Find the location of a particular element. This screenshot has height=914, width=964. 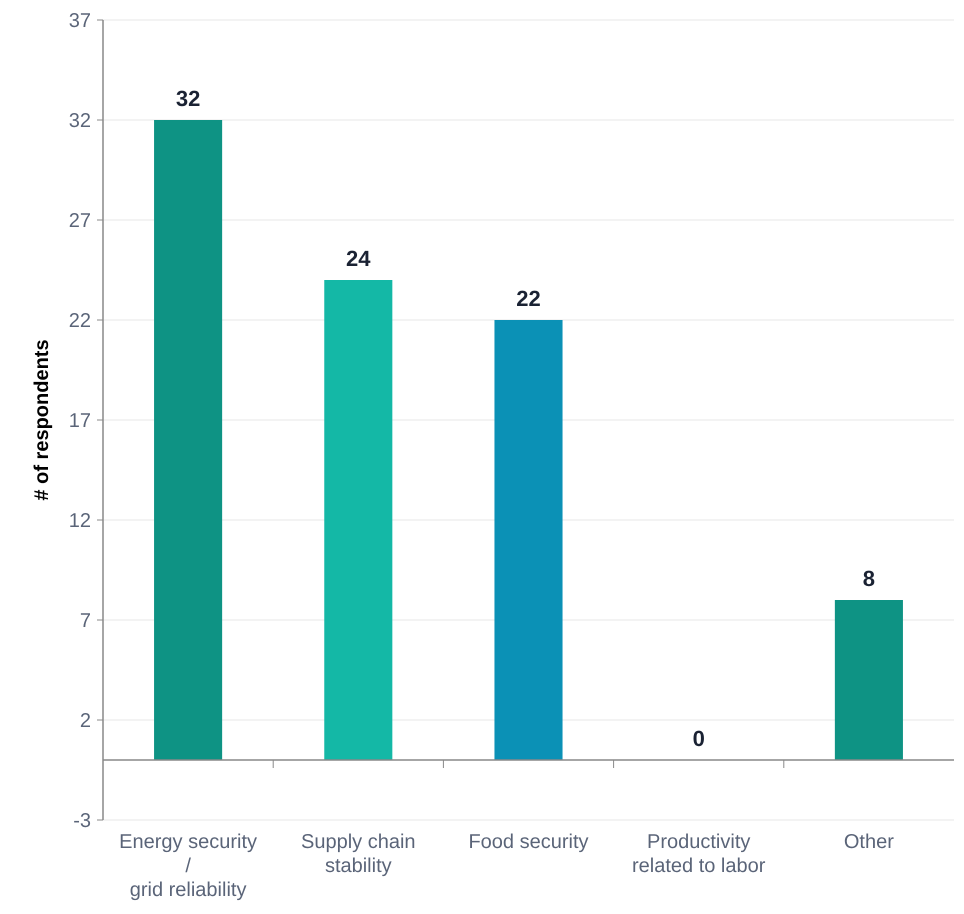

data-label: 0 is located at coordinates (698, 738).